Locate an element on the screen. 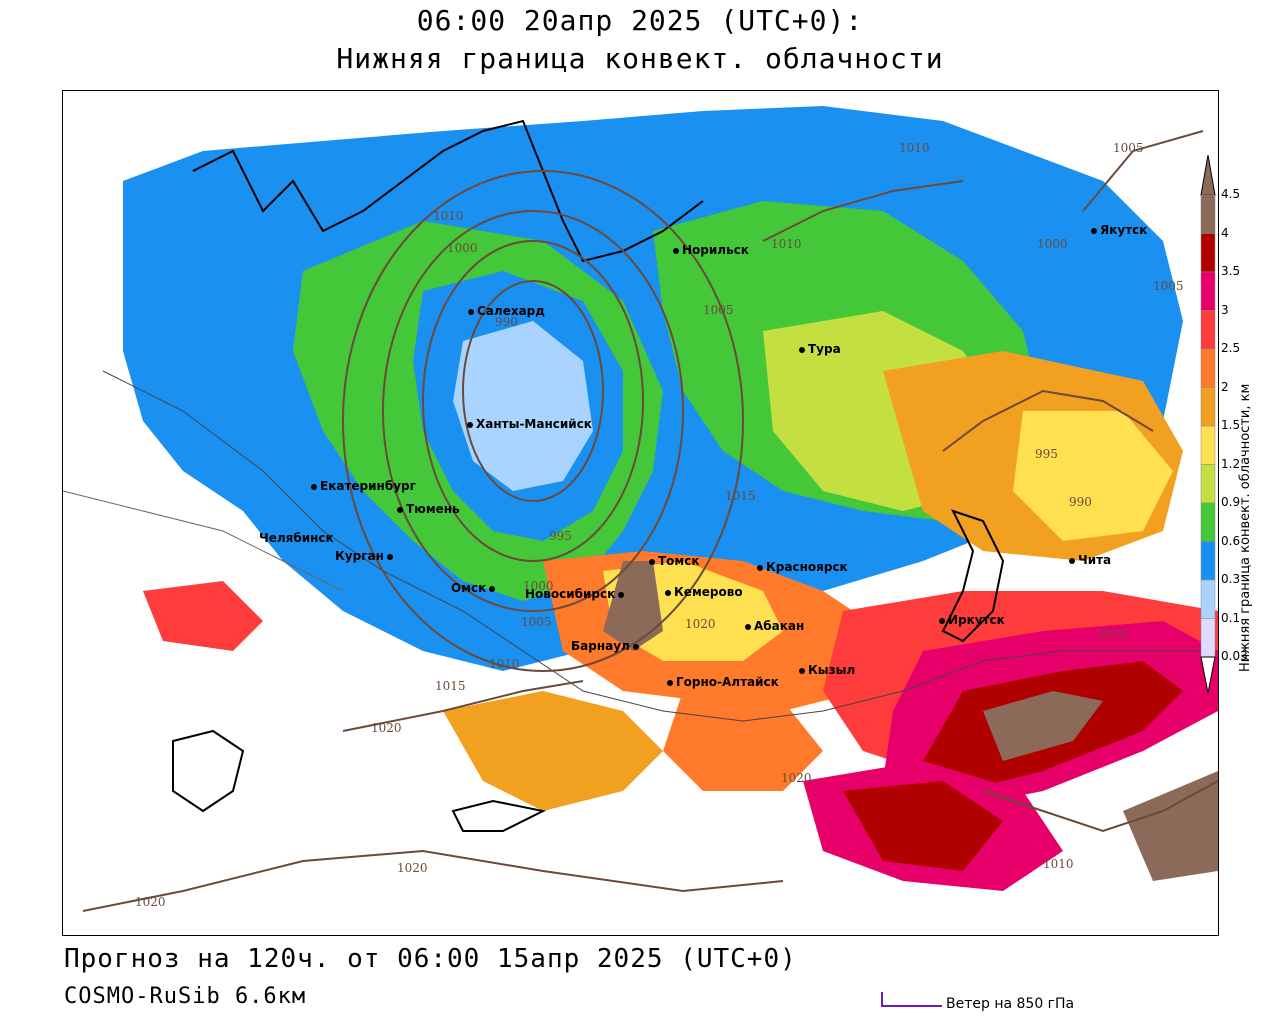 The height and width of the screenshot is (1024, 1280). legend-title: Нижняя граница конвект. облачности, км is located at coordinates (1245, 527).